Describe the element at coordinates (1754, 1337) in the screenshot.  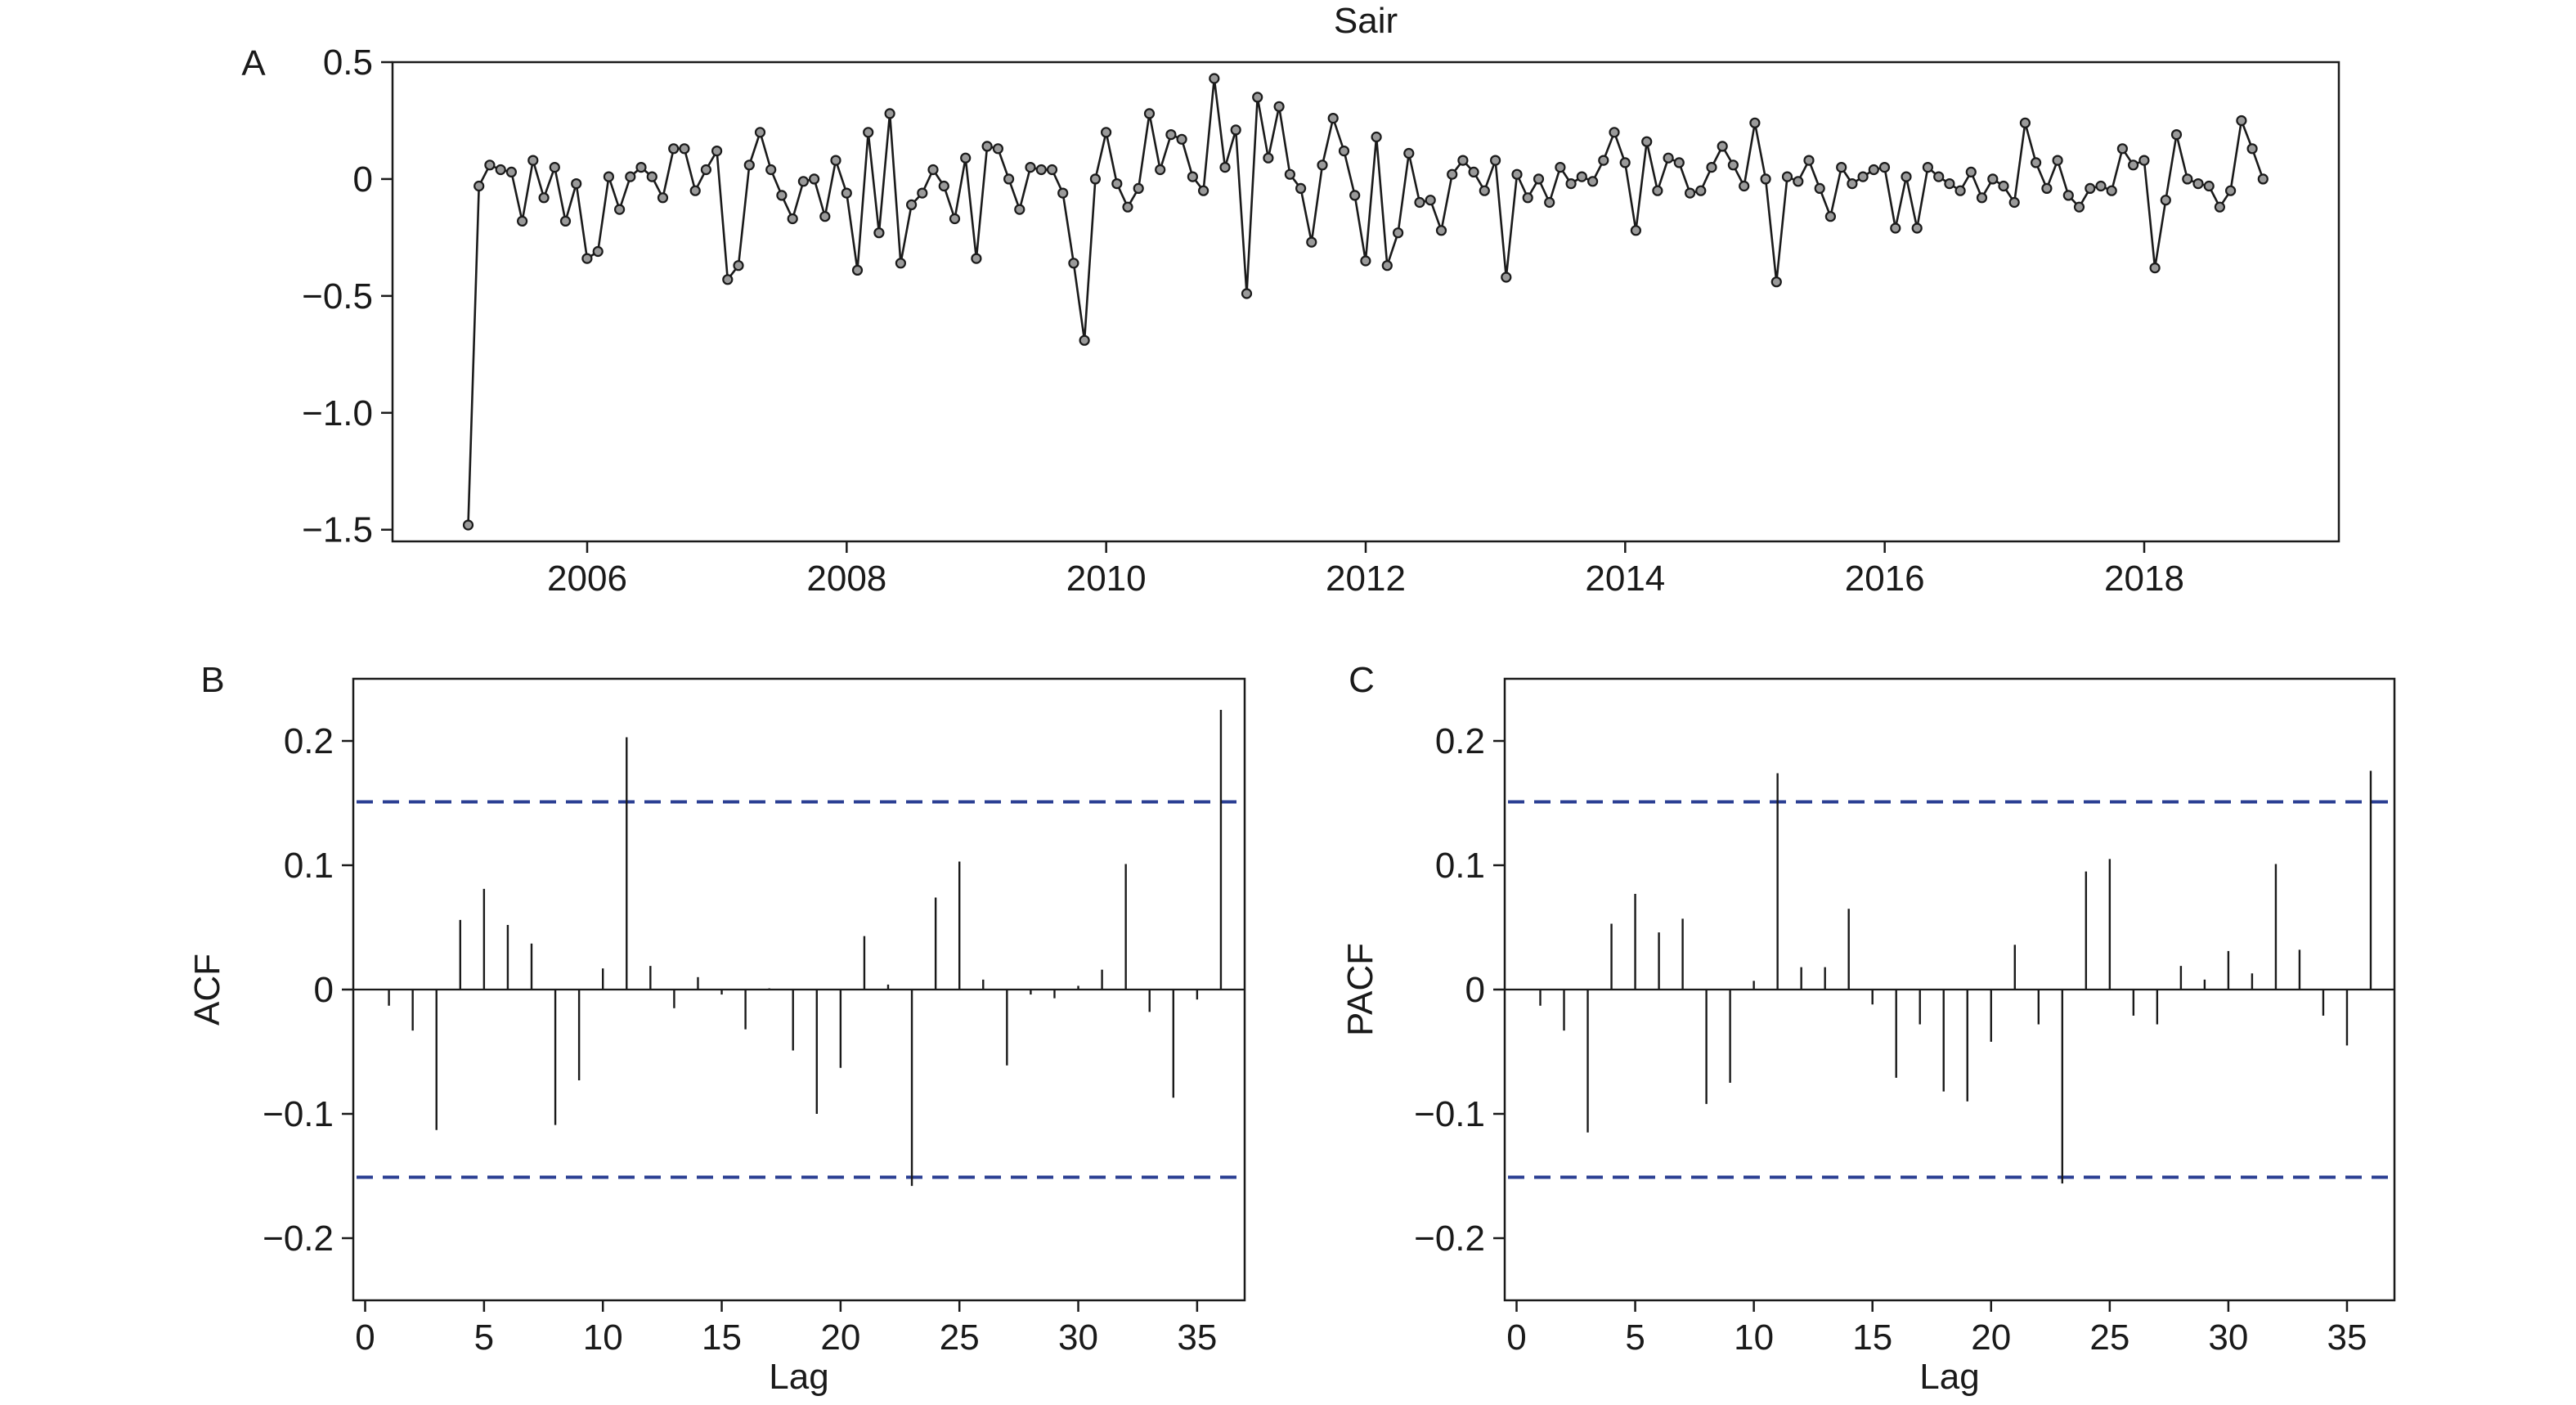
I see `x-tick-label: 10` at that location.